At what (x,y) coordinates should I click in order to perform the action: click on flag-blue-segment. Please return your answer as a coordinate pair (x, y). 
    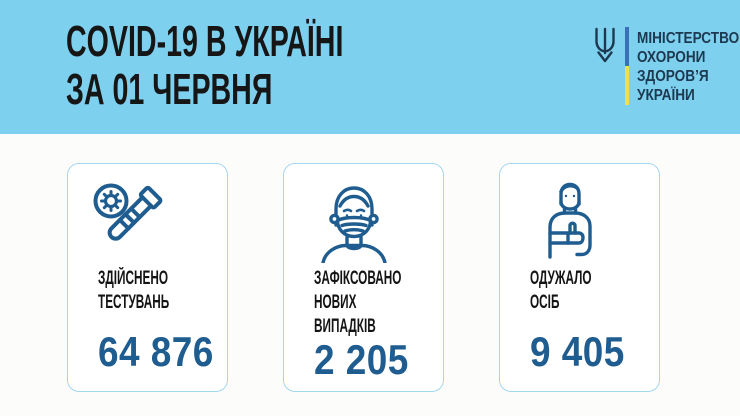
    Looking at the image, I should click on (627, 46).